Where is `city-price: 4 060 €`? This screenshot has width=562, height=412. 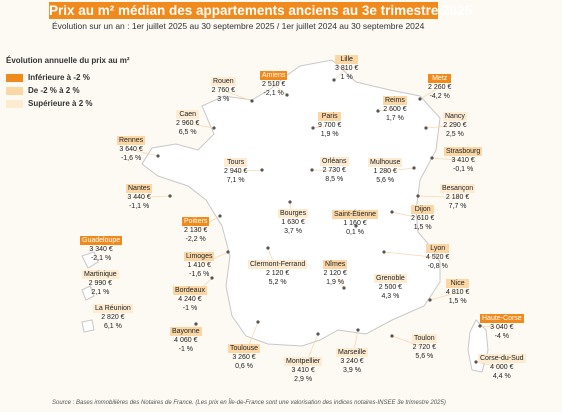
city-price: 4 060 € is located at coordinates (186, 340).